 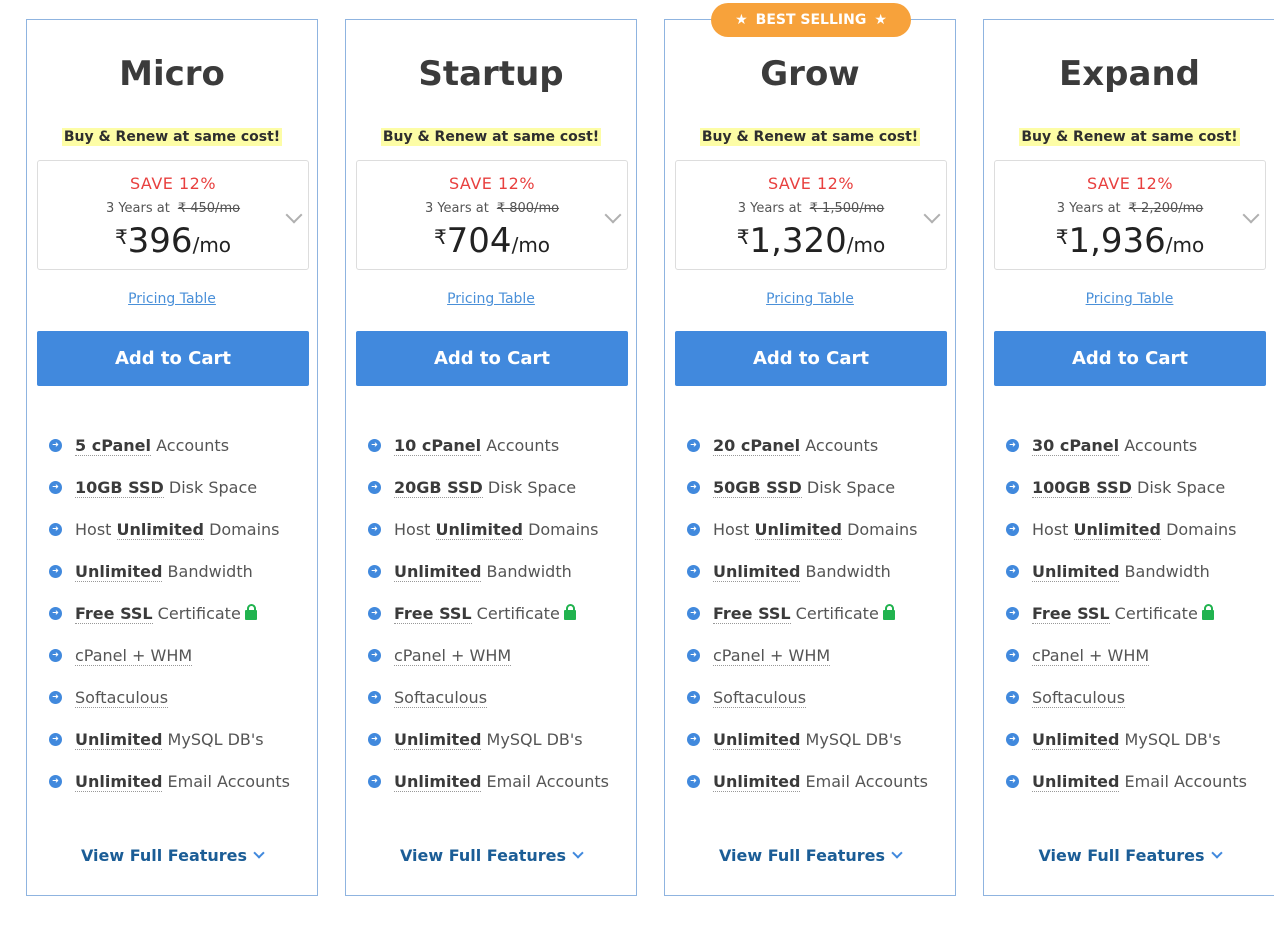 I want to click on term-selector: SAVE 12% 3 Years at ₹ 450/mo ₹396/mo, so click(x=173, y=215).